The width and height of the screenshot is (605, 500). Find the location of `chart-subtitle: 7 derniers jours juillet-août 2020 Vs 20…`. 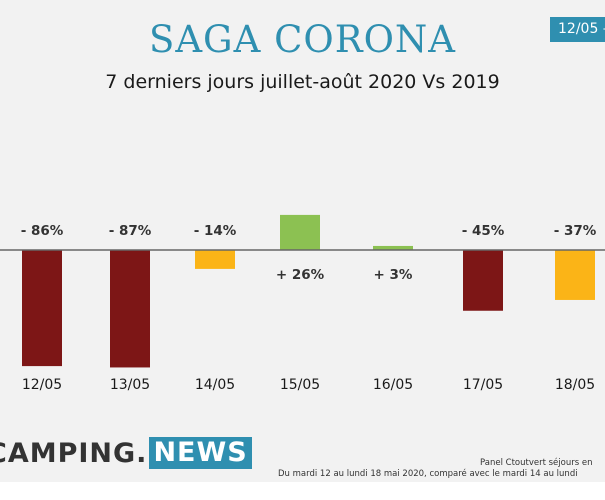

chart-subtitle: 7 derniers jours juillet-août 2020 Vs 20… is located at coordinates (302, 82).